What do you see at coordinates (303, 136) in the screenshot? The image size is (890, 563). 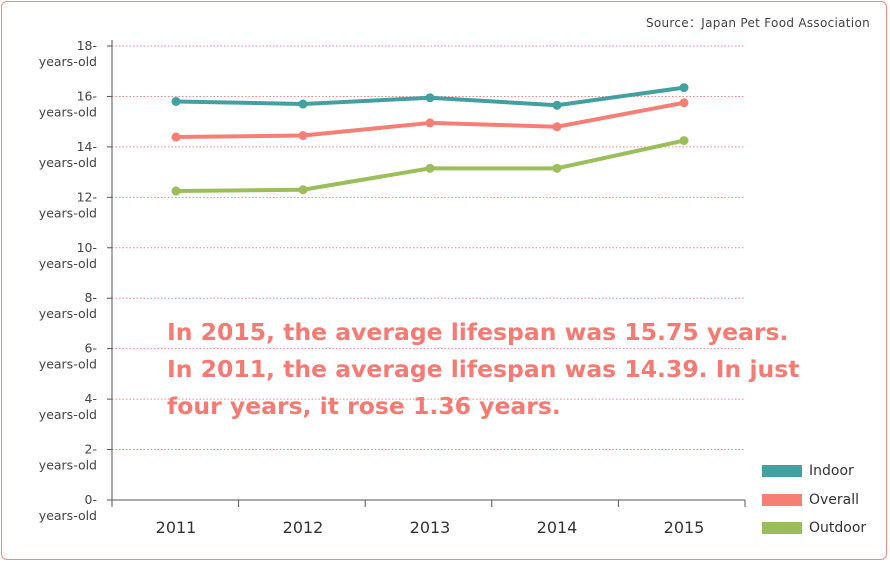 I see `data-point-overall-2012` at bounding box center [303, 136].